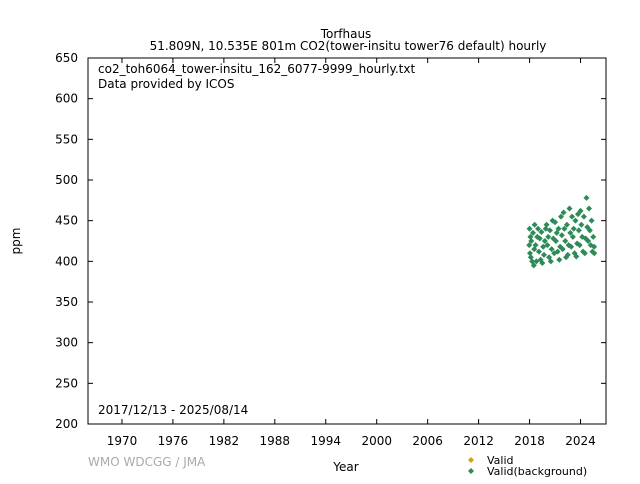  Describe the element at coordinates (346, 34) in the screenshot. I see `chart-title: Torfhaus` at that location.